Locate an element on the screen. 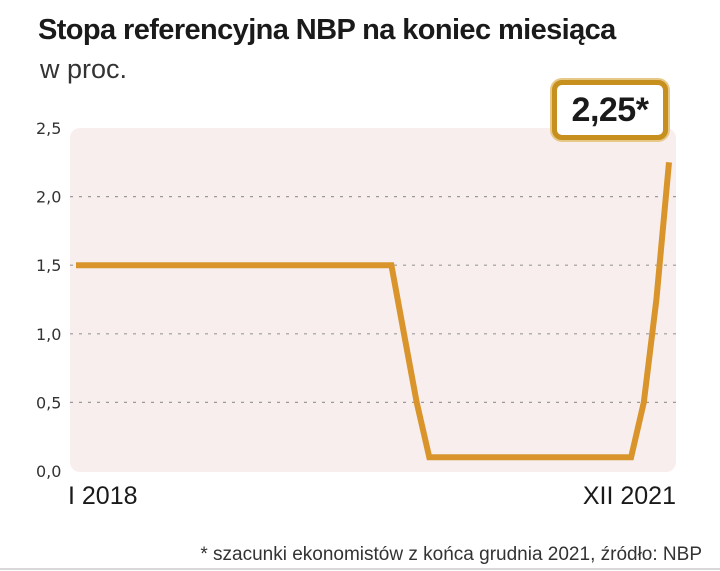 The image size is (720, 571). latest-value-label: 2,25* is located at coordinates (610, 109).